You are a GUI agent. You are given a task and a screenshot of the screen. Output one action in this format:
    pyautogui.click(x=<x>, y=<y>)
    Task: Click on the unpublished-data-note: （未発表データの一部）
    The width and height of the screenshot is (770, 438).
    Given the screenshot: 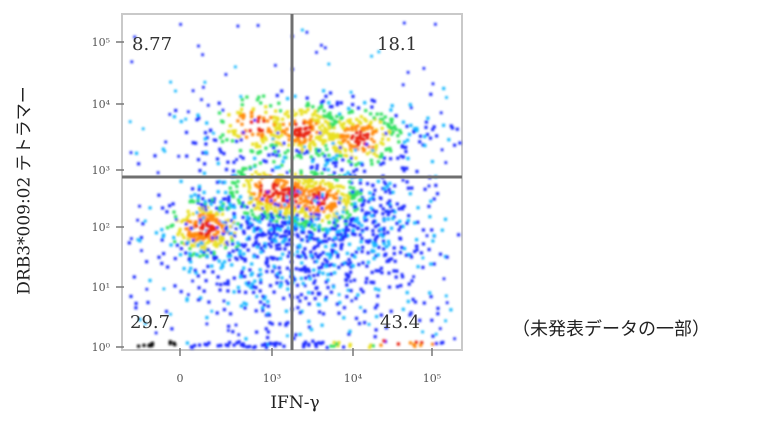 What is the action you would take?
    pyautogui.click(x=611, y=329)
    